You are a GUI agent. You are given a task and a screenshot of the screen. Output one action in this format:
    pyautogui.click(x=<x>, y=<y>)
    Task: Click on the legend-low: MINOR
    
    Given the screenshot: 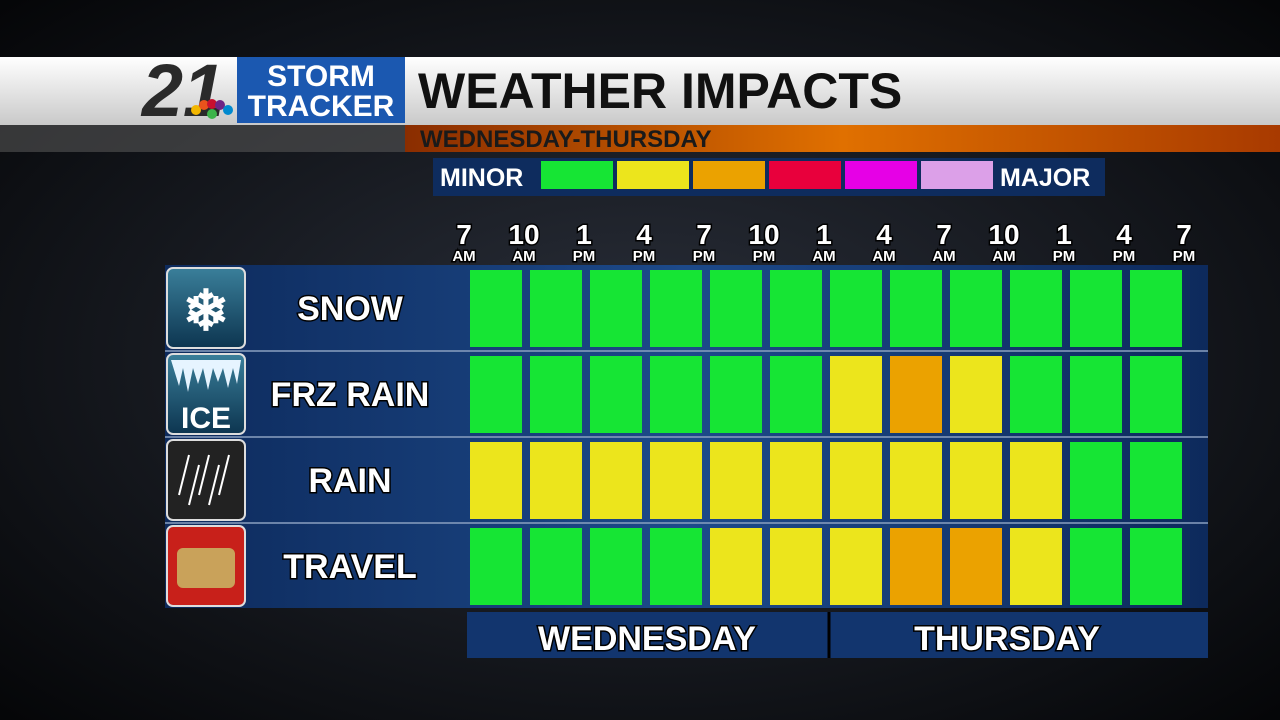 What is the action you would take?
    pyautogui.click(x=481, y=178)
    